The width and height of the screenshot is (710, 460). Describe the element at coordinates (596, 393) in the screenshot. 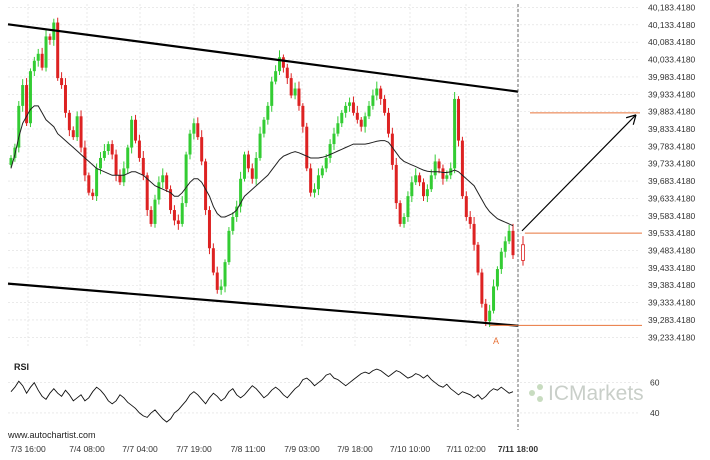

I see `icmarkets-watermark: ICMarkets` at that location.